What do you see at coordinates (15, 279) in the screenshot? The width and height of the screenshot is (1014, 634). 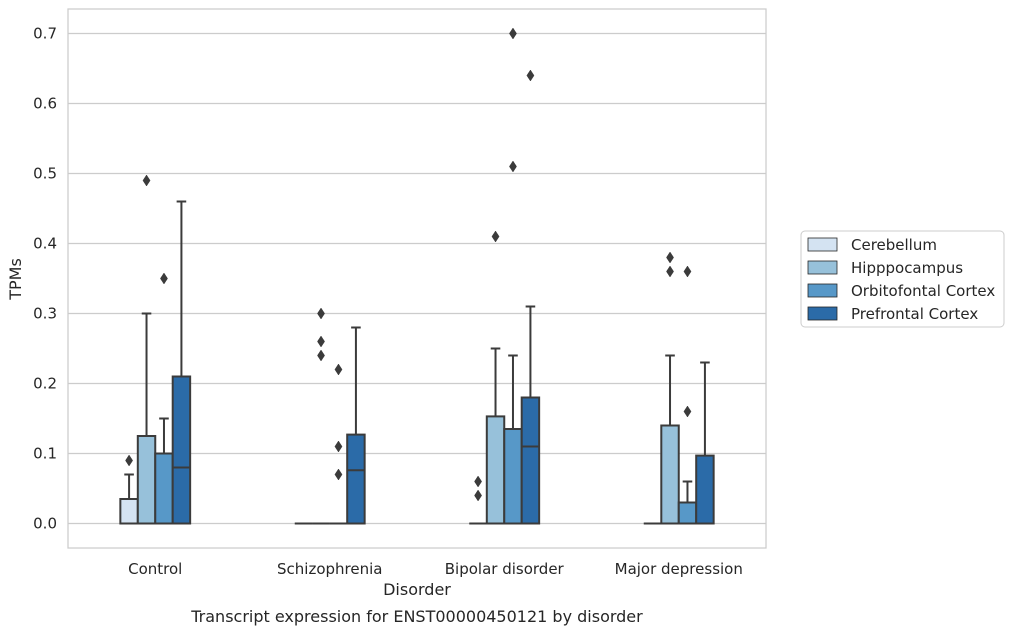 I see `y-axis-title: TPMs` at bounding box center [15, 279].